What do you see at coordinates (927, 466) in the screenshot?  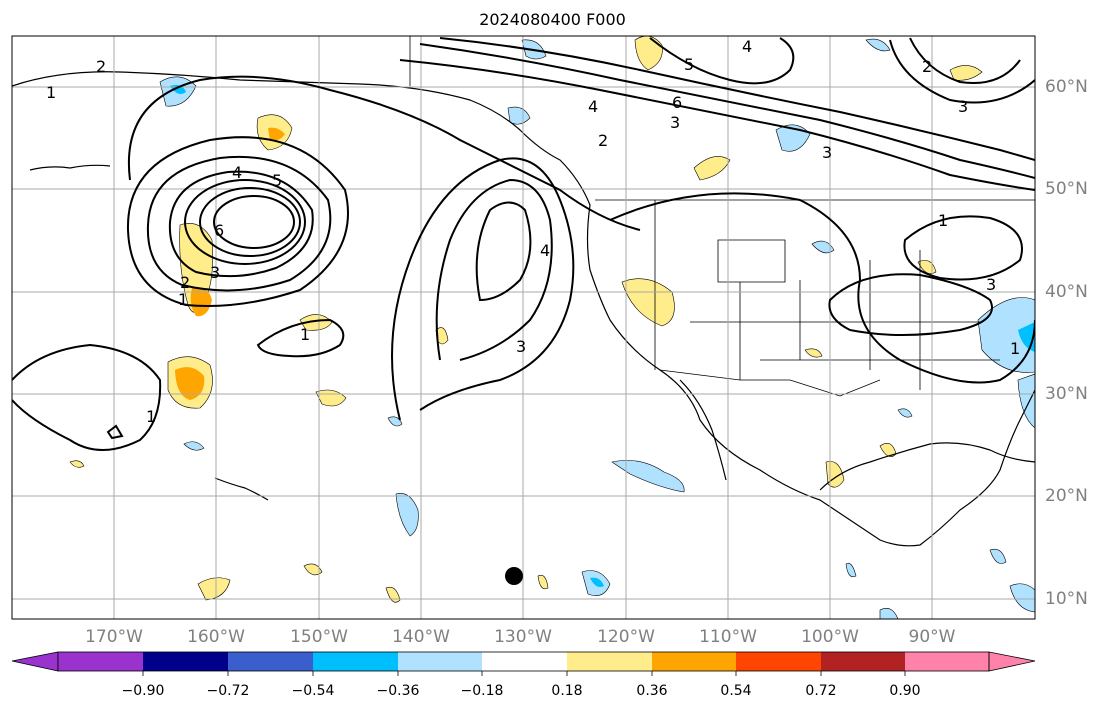 I see `coast-gulf` at bounding box center [927, 466].